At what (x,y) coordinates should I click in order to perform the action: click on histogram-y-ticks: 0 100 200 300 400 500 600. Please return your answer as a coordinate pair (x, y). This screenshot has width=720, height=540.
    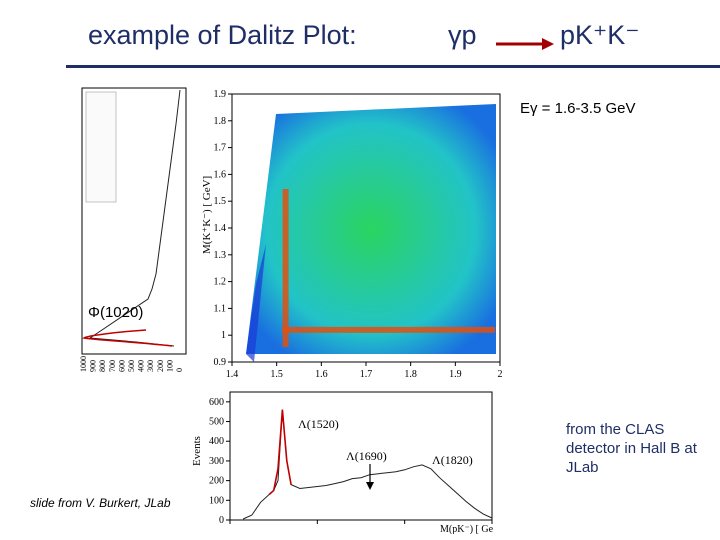
    Looking at the image, I should click on (219, 461).